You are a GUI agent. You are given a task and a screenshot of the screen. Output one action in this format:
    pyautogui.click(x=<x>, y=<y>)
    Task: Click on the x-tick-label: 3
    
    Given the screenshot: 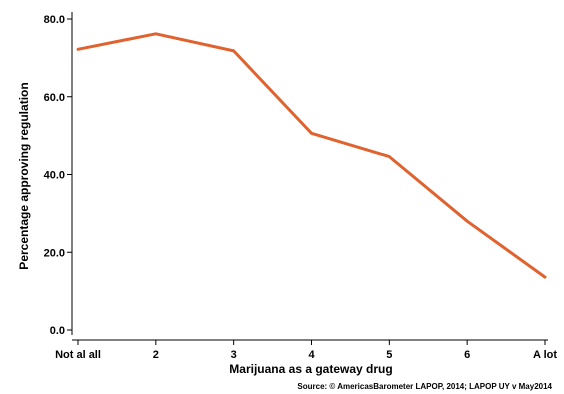 What is the action you would take?
    pyautogui.click(x=234, y=355)
    